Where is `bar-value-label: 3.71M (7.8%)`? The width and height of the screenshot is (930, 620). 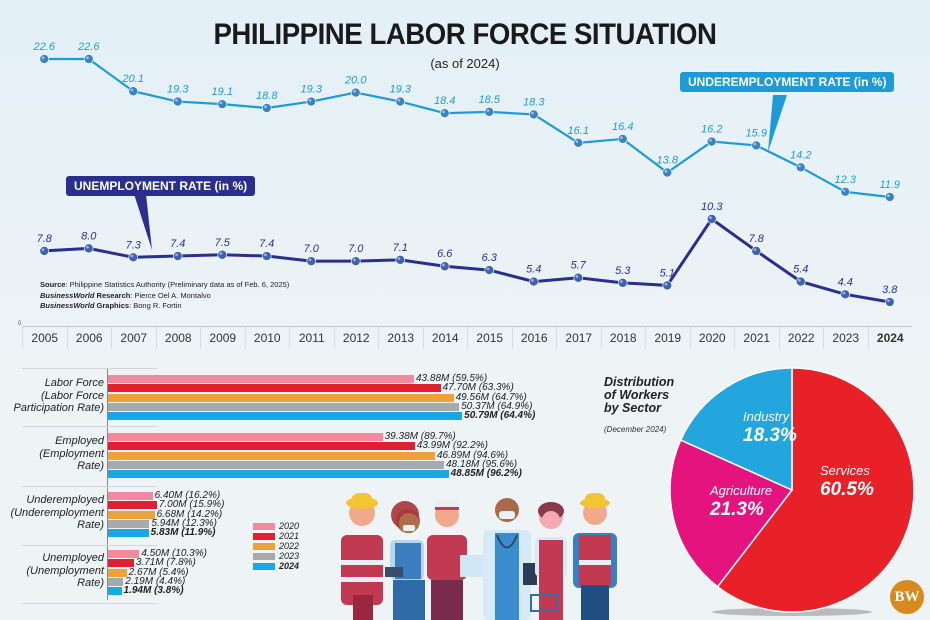 bar-value-label: 3.71M (7.8%) is located at coordinates (165, 563).